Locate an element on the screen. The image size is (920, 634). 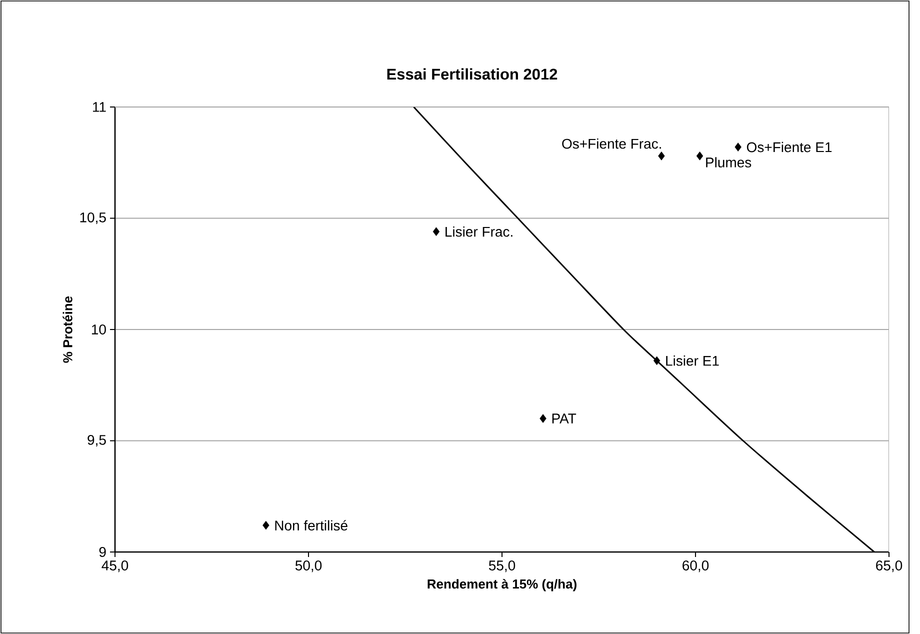
y-tick-label: 9,5 is located at coordinates (97, 440).